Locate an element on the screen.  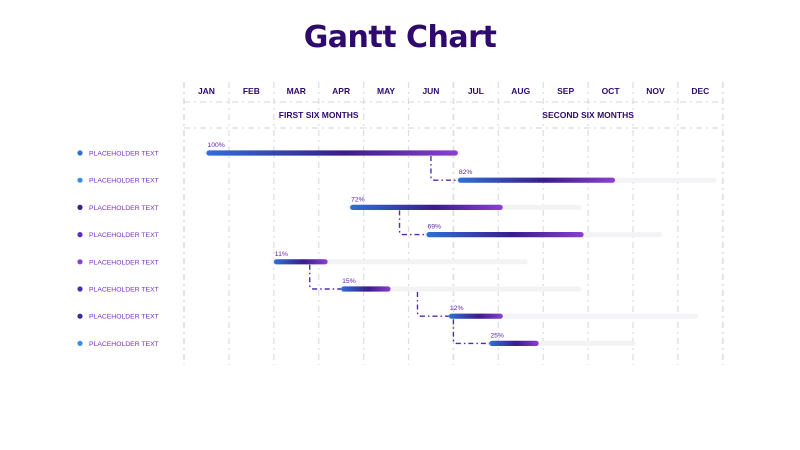
task-percent: 25% is located at coordinates (497, 335).